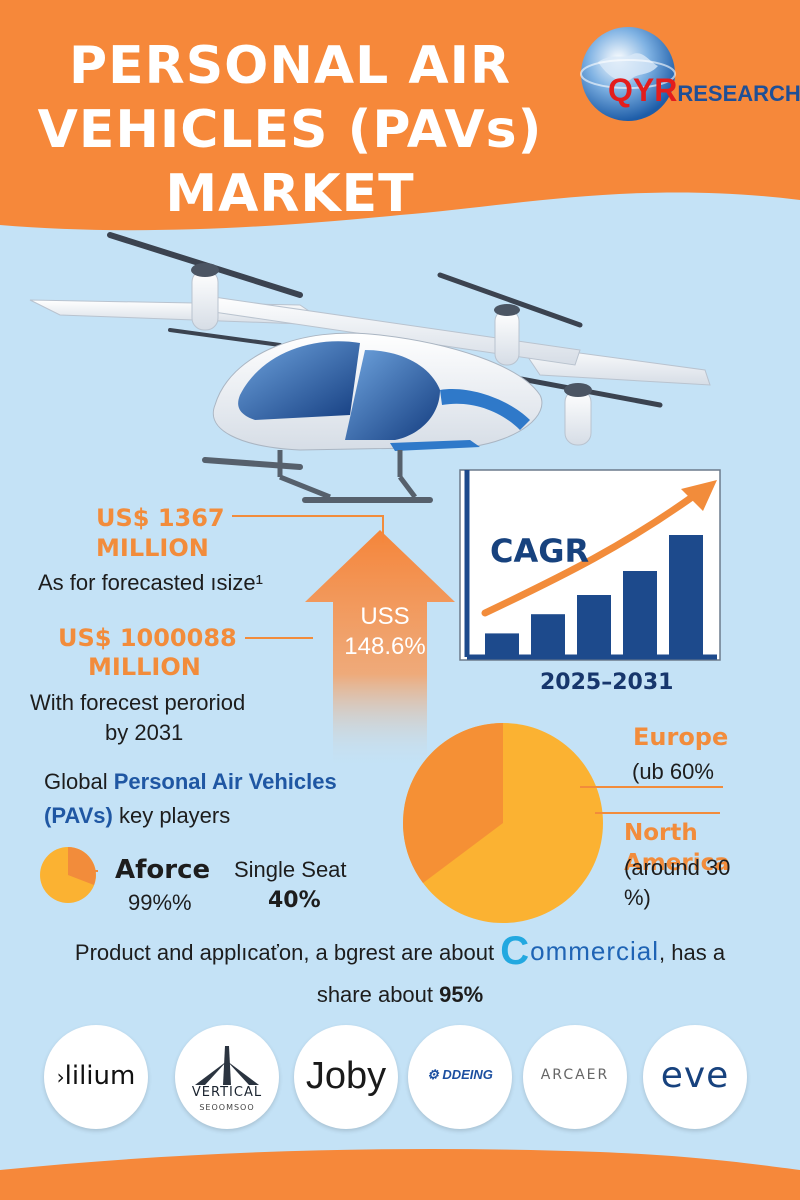 The image size is (800, 1200). What do you see at coordinates (160, 902) in the screenshot?
I see `aforce-share: 99%%` at bounding box center [160, 902].